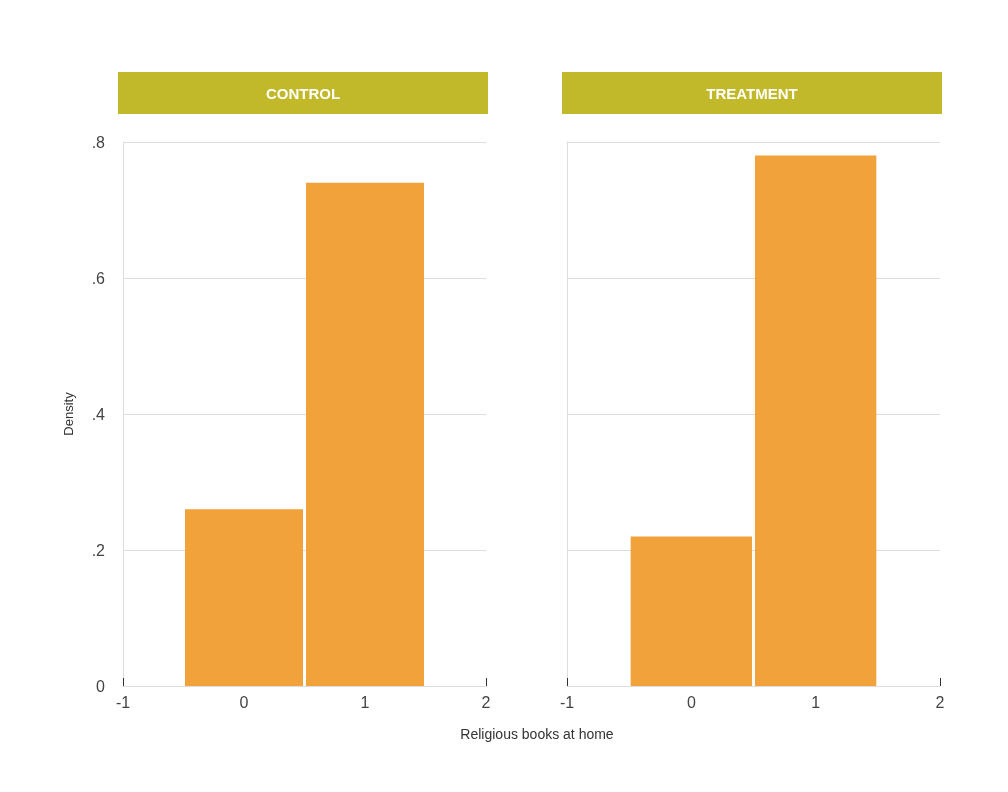 The image size is (1008, 792). What do you see at coordinates (537, 734) in the screenshot?
I see `x-axis-title: Religious books at home` at bounding box center [537, 734].